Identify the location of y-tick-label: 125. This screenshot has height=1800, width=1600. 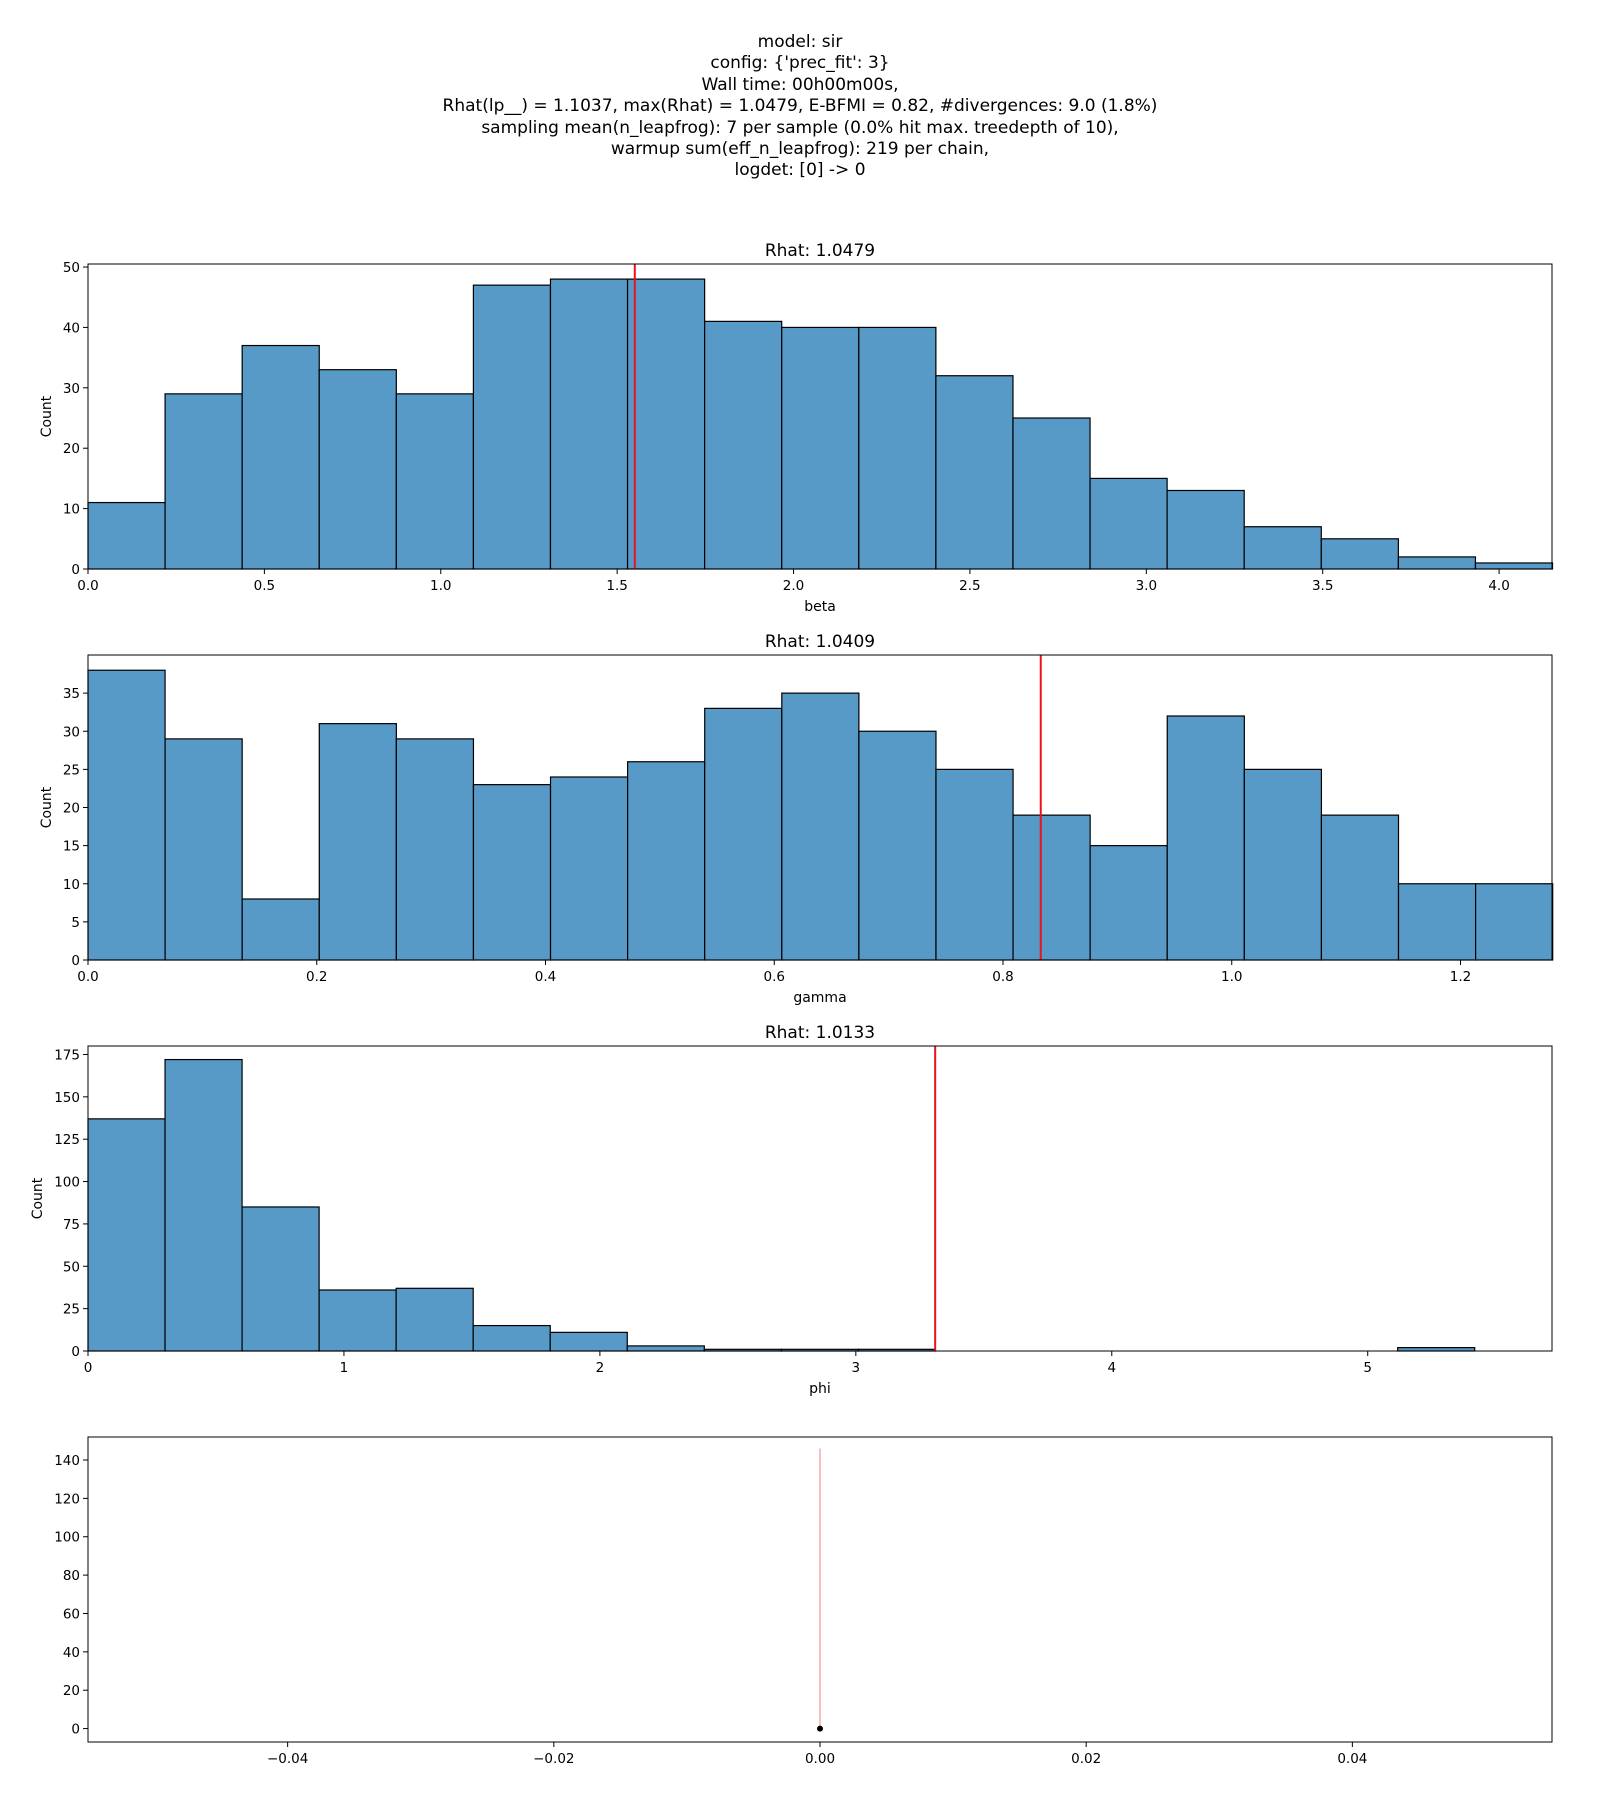
(67, 1140).